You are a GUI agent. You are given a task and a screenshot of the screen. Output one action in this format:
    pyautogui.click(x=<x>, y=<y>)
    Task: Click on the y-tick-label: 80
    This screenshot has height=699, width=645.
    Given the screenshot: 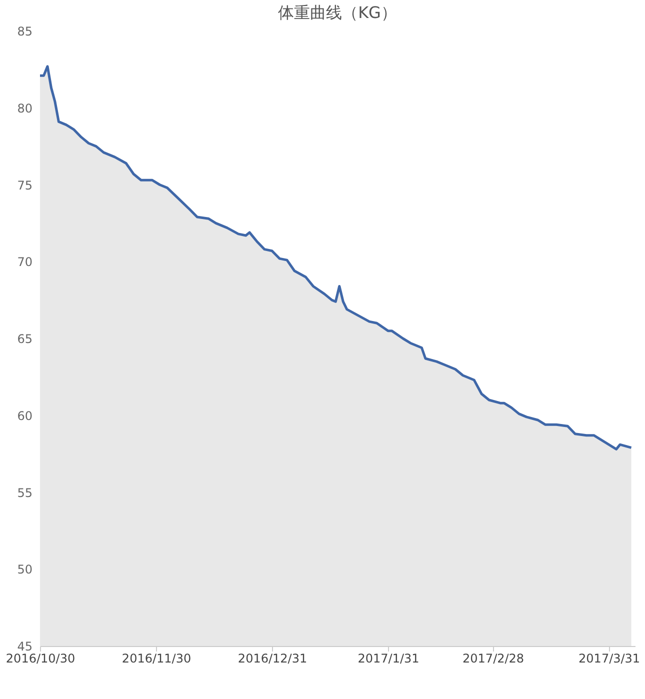 What is the action you would take?
    pyautogui.click(x=24, y=108)
    